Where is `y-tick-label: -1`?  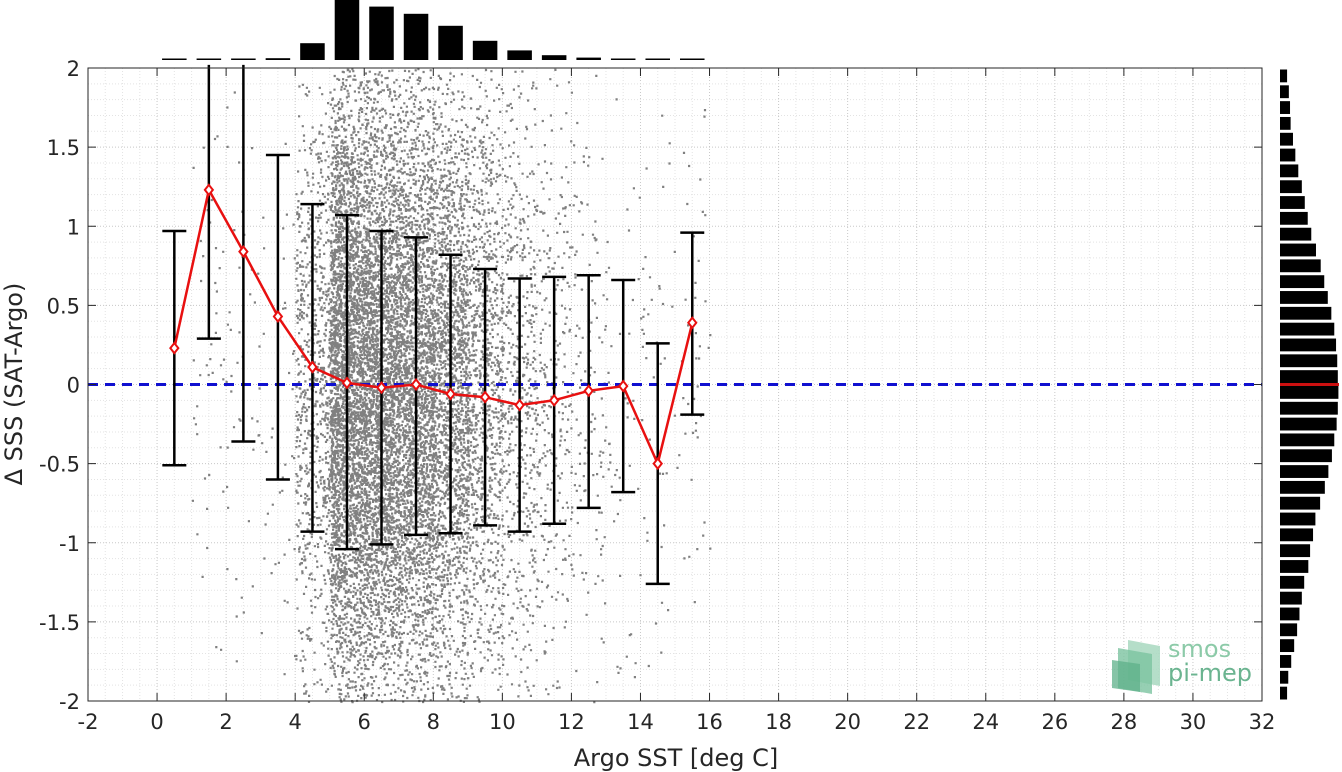 y-tick-label: -1 is located at coordinates (69, 544).